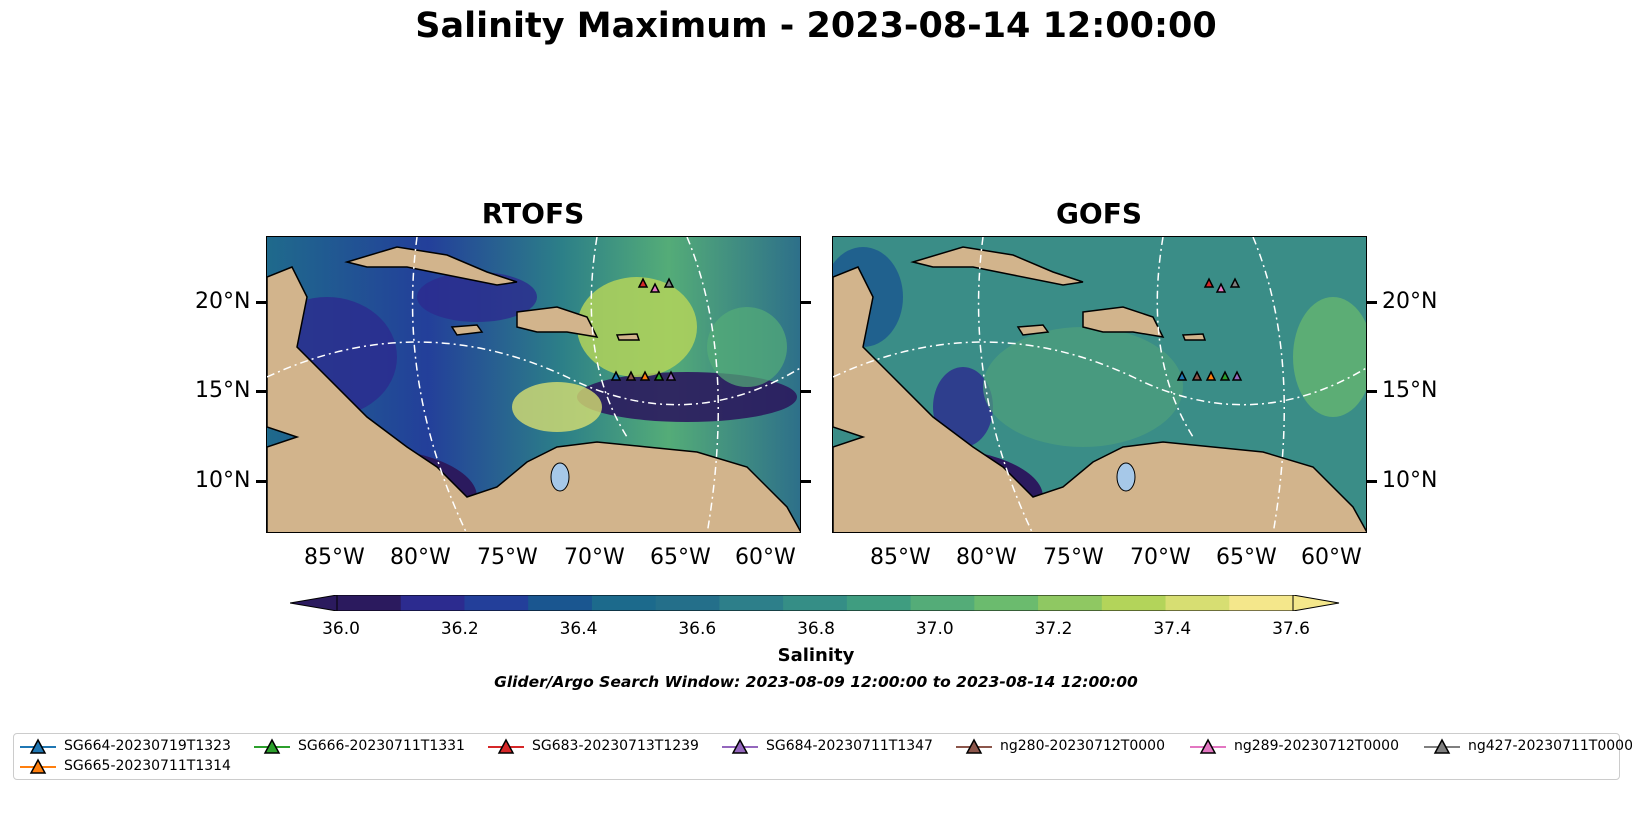  What do you see at coordinates (1550, 746) in the screenshot?
I see `legend-label: ng427-20230711T0000` at bounding box center [1550, 746].